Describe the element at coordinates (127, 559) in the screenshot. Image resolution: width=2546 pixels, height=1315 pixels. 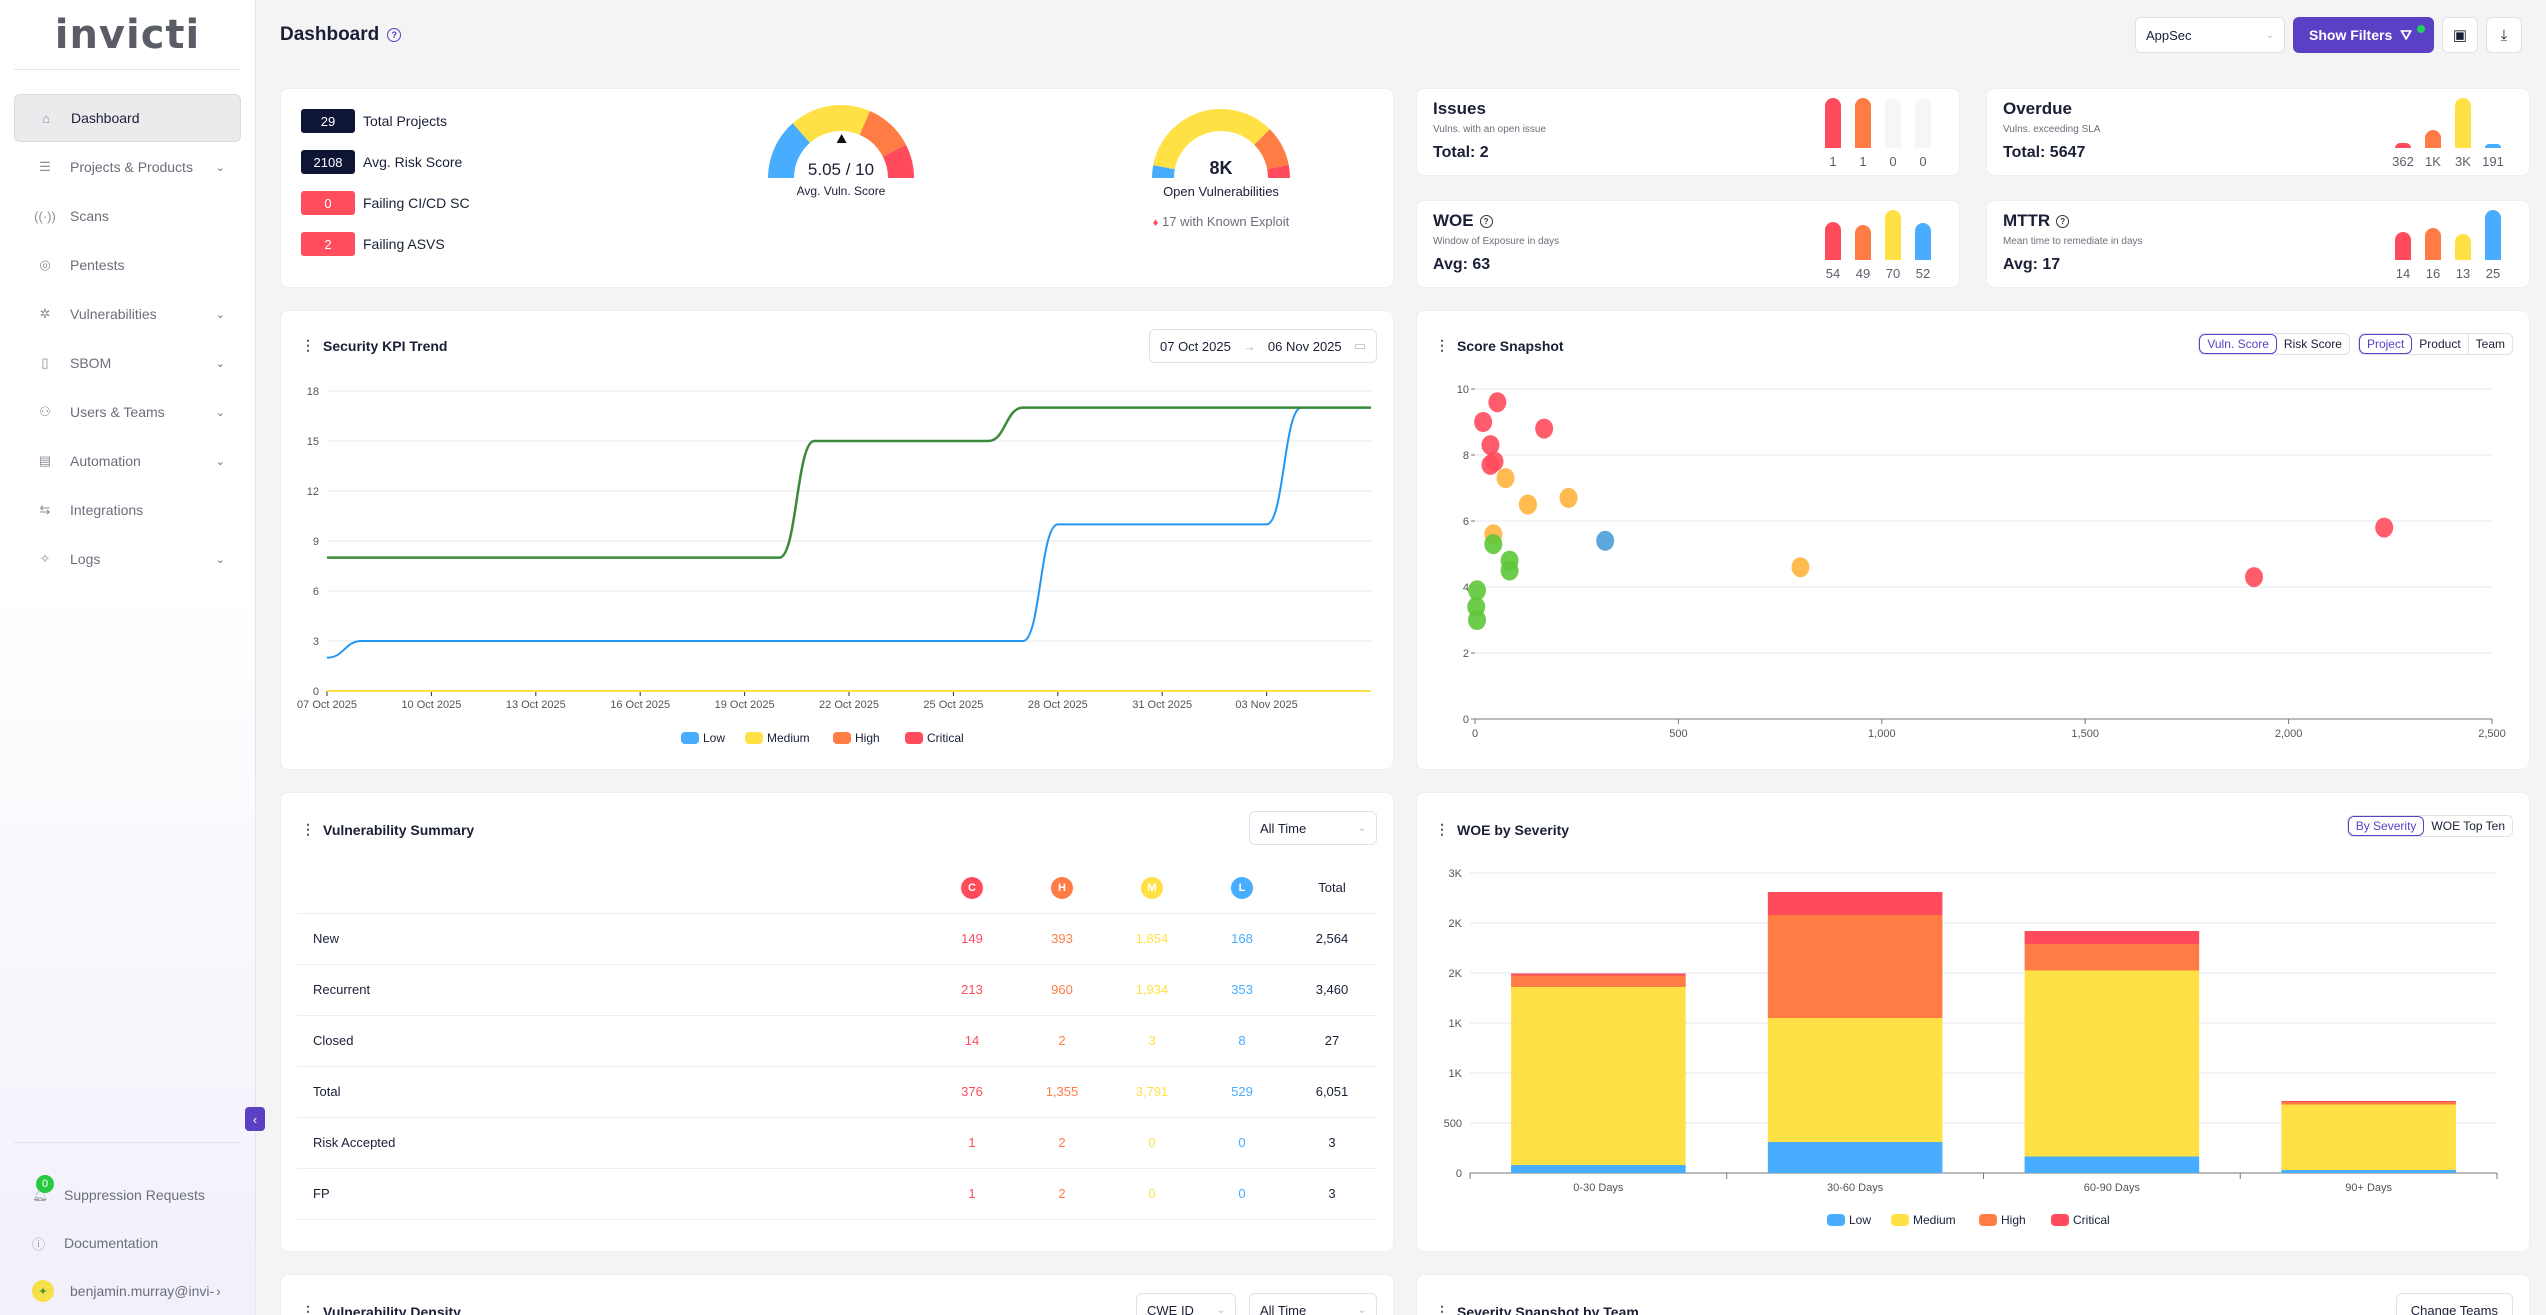
I see `sidebar-item-logs: ✧ Logs ⌄` at that location.